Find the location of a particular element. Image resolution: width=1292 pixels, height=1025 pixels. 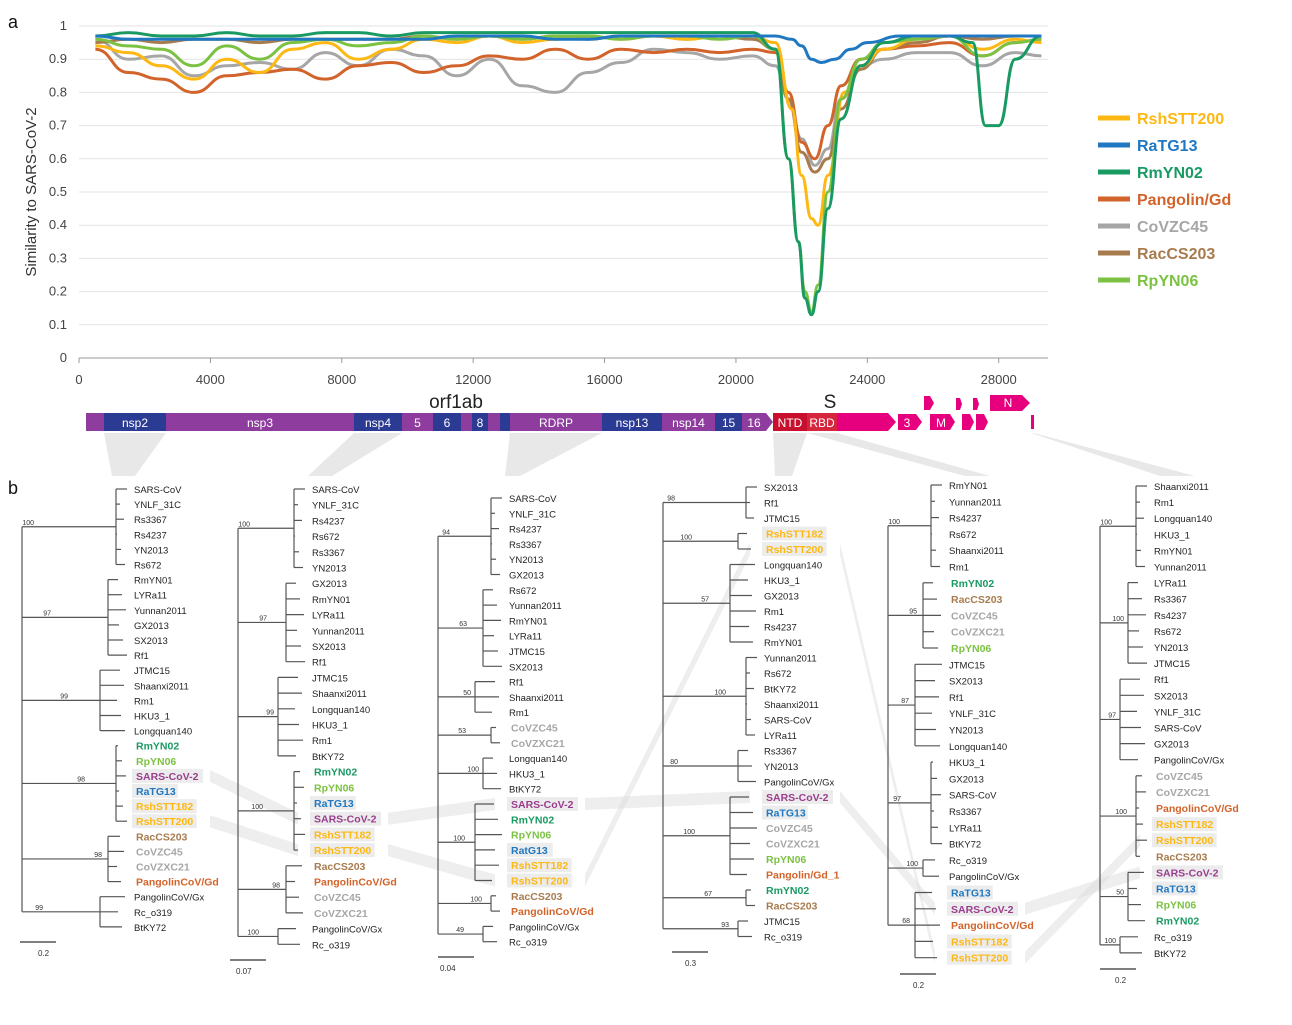

tree-leaf-label: Rs3367 is located at coordinates (525, 545).